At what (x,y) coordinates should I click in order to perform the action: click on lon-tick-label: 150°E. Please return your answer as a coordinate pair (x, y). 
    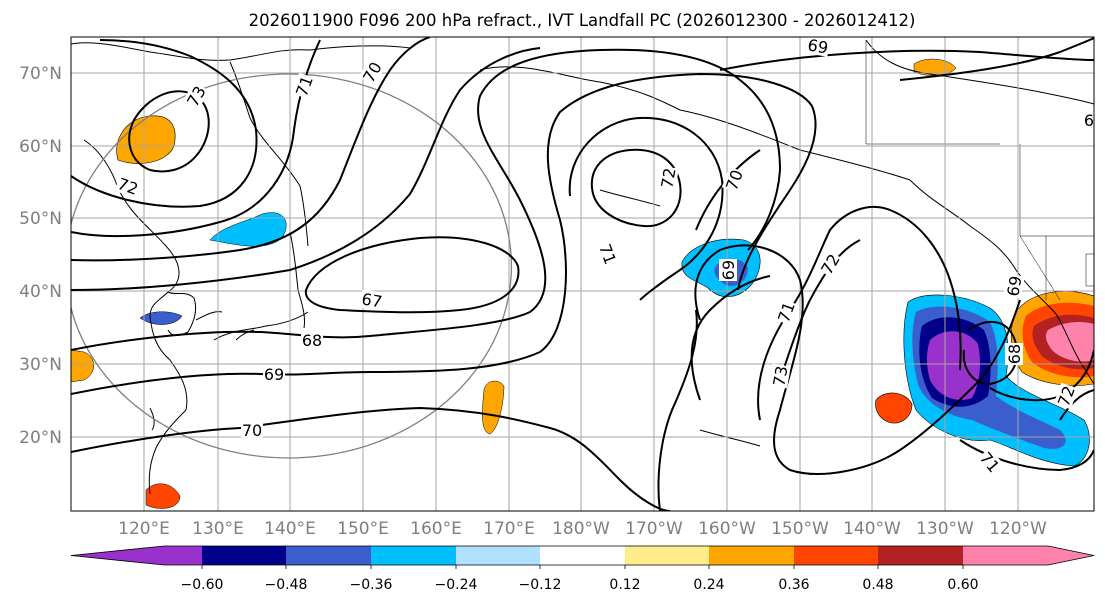
    Looking at the image, I should click on (363, 529).